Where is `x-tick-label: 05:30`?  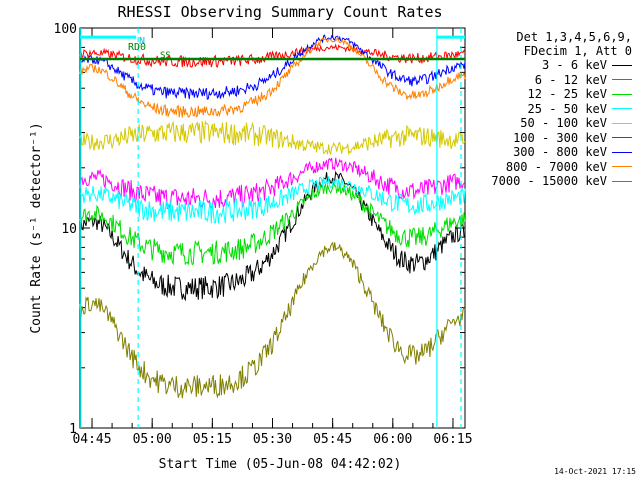 x-tick-label: 05:30 is located at coordinates (272, 439).